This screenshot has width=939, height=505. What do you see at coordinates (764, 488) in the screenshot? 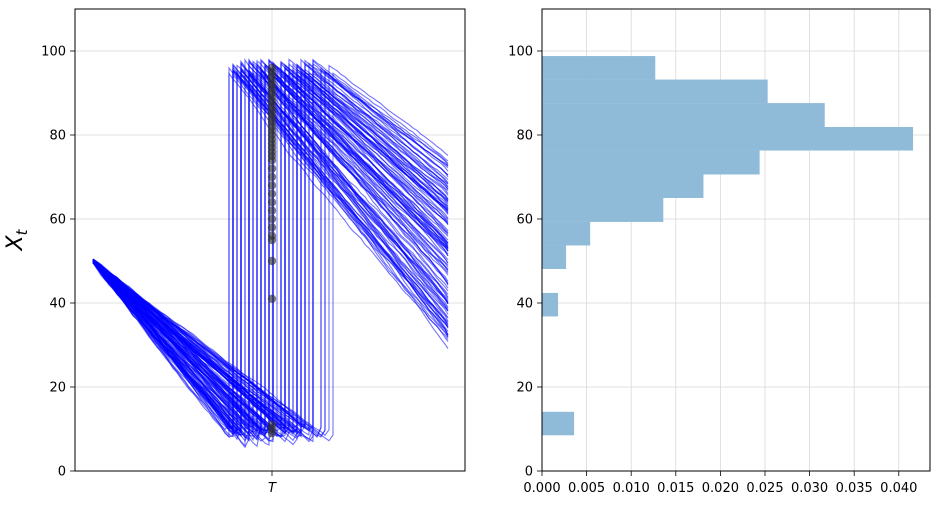
I see `x-tick-label: 0.025` at bounding box center [764, 488].